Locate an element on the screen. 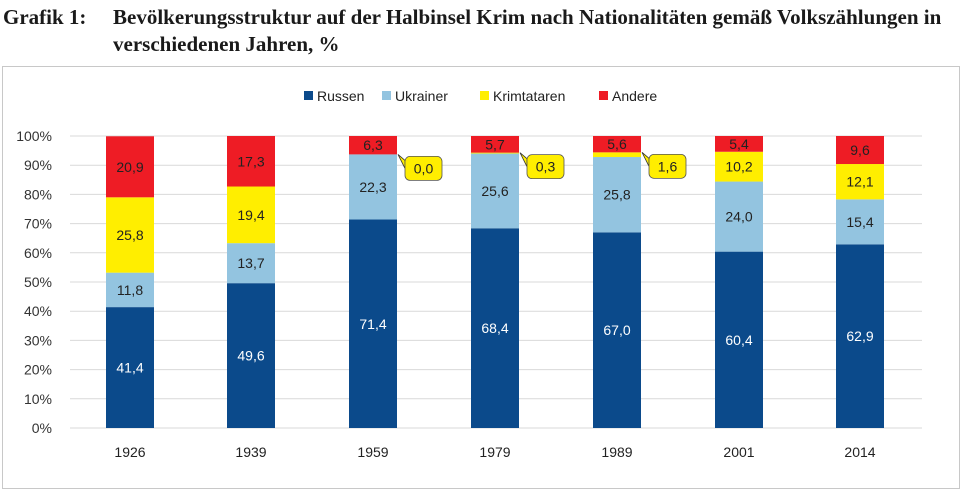 This screenshot has height=495, width=965. data-label: 49,6 is located at coordinates (250, 356).